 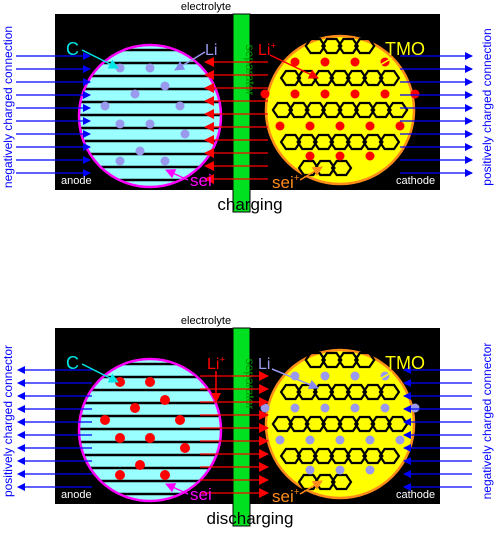 I want to click on sei-label: sei, so click(x=201, y=494).